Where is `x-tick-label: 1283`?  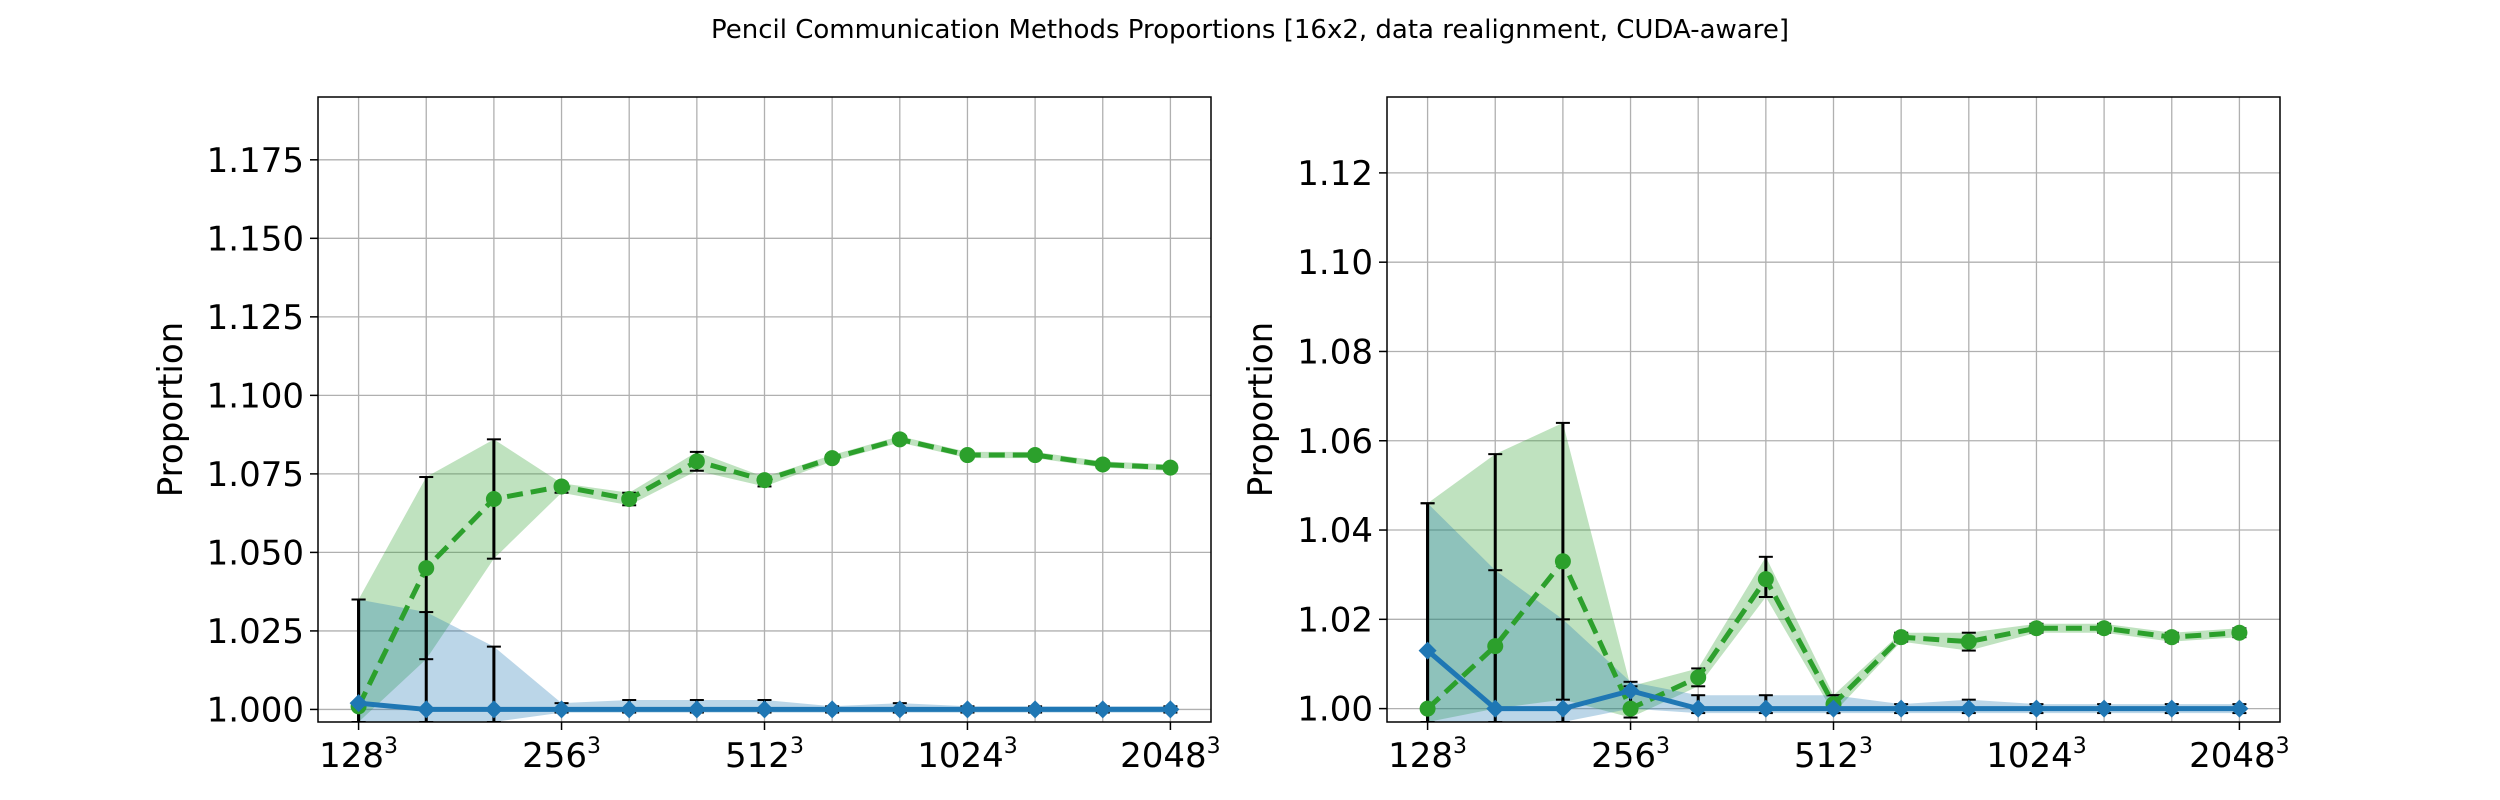 x-tick-label: 1283 is located at coordinates (1427, 755).